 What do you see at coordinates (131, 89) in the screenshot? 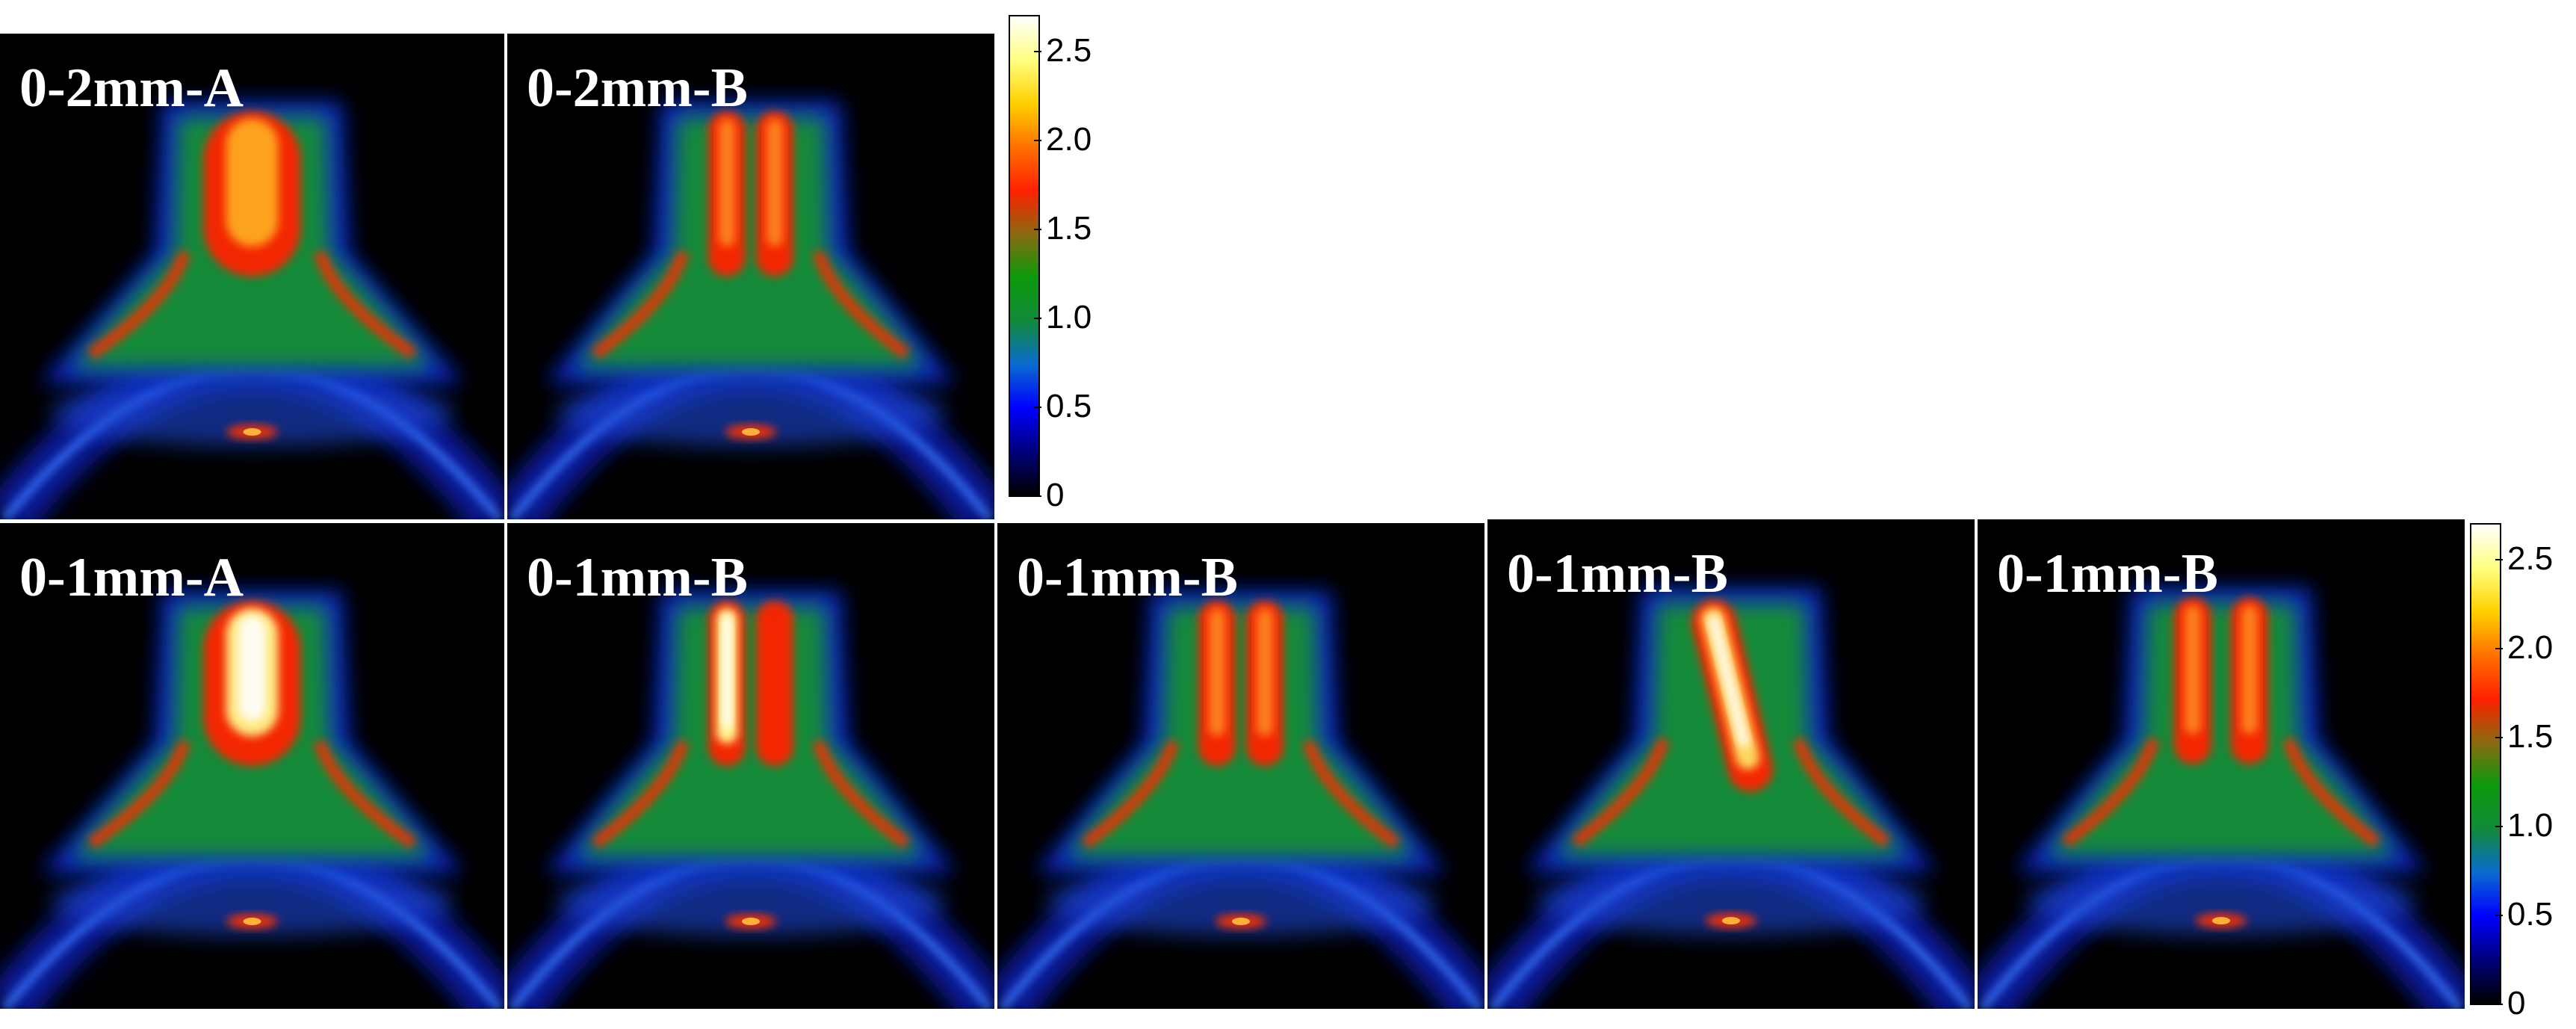
I see `panel-label: 0-2mm-A` at bounding box center [131, 89].